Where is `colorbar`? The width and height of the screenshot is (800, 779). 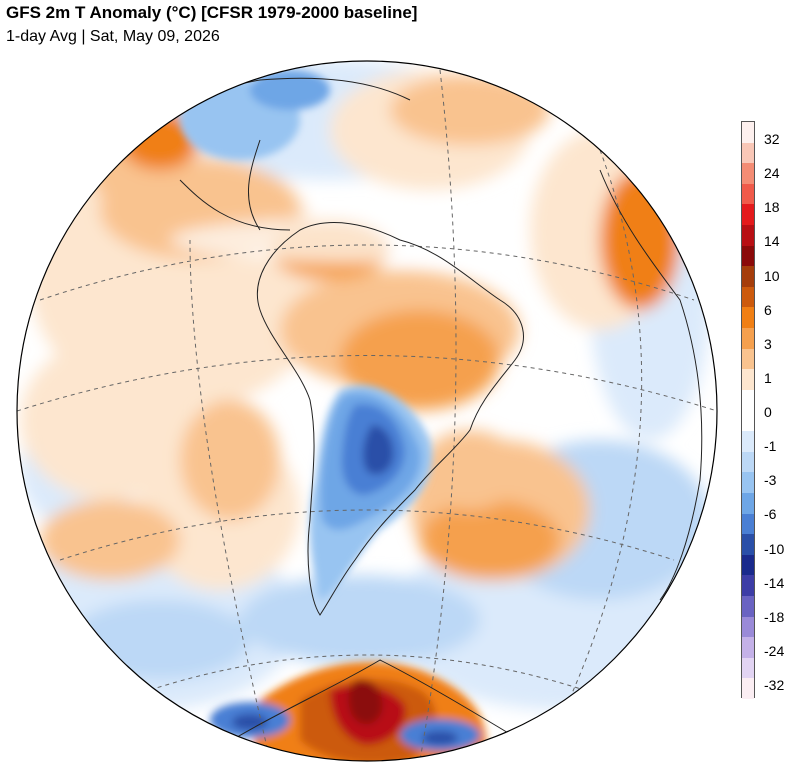
colorbar is located at coordinates (748, 410).